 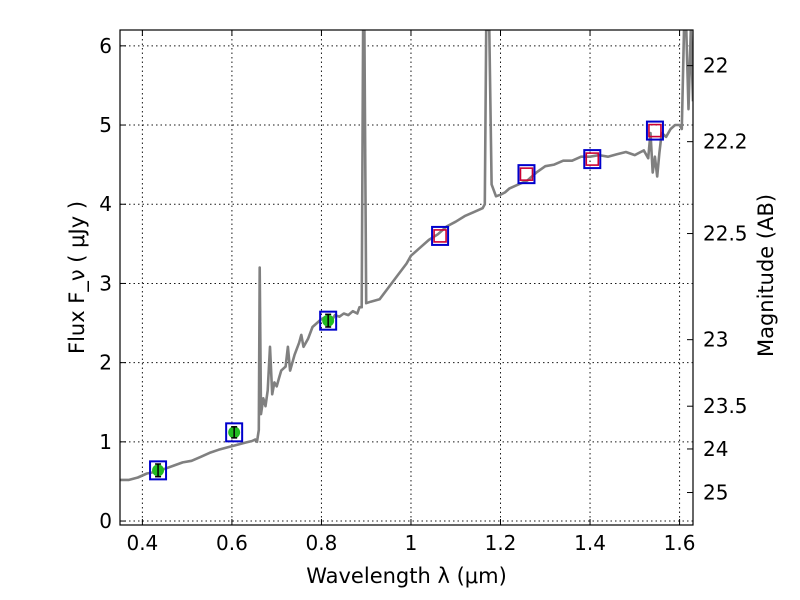 What do you see at coordinates (105, 283) in the screenshot?
I see `y-tick-label: 3` at bounding box center [105, 283].